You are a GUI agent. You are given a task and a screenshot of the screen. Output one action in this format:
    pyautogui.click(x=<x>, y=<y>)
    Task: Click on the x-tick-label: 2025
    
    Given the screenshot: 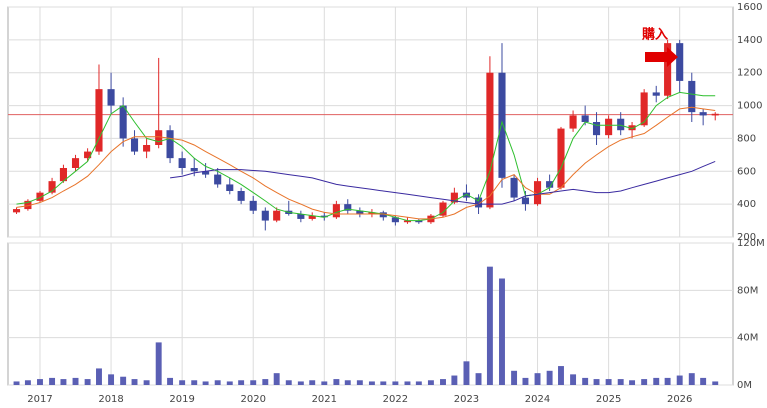 What is the action you would take?
    pyautogui.click(x=608, y=399)
    